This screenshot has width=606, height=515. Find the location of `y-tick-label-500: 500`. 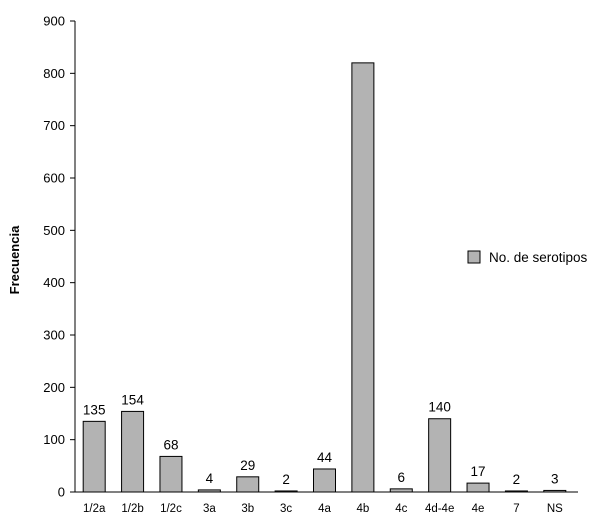

y-tick-label-500: 500 is located at coordinates (54, 230).